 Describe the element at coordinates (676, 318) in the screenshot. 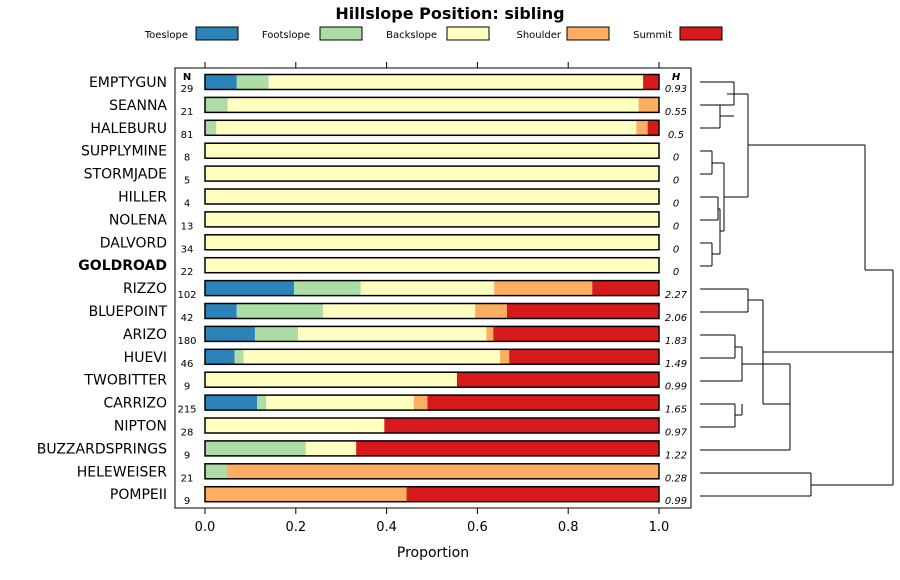

I see `h-value: 2.06` at that location.